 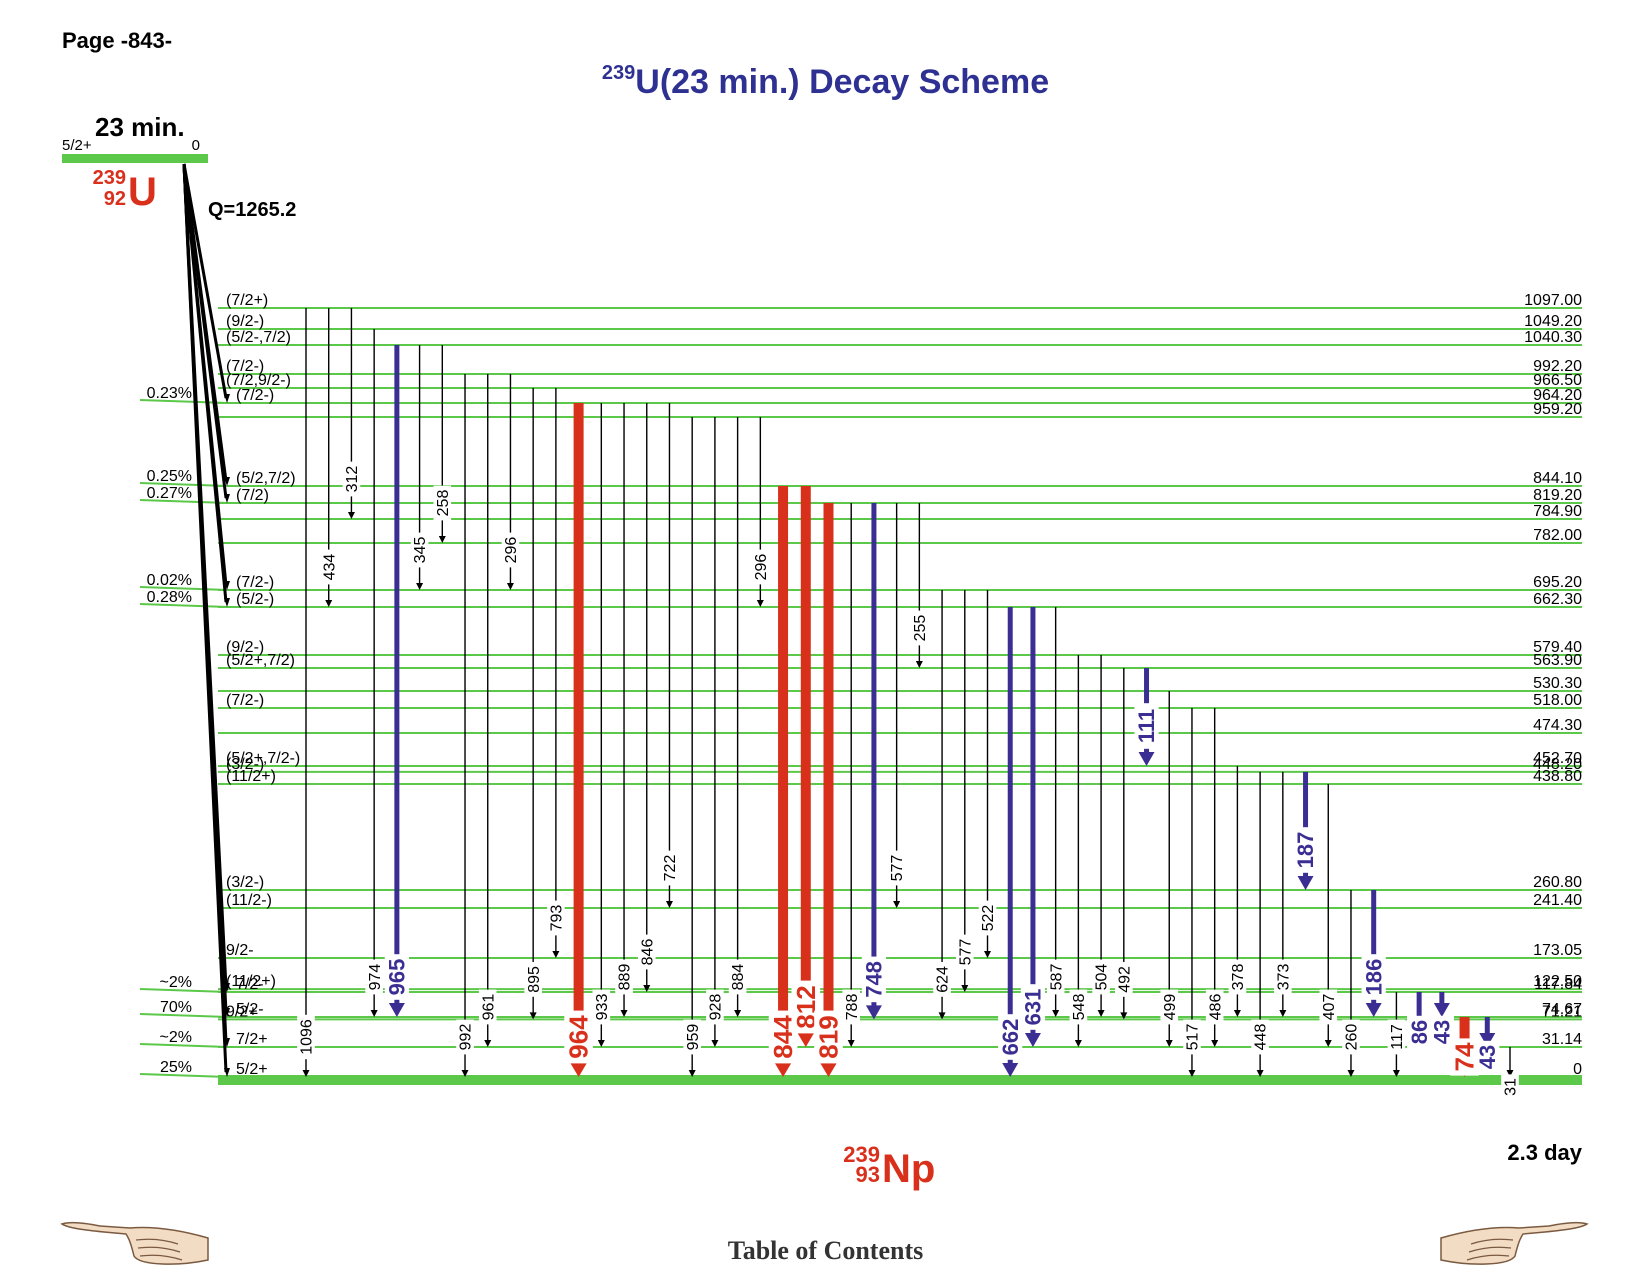 I want to click on gamma-486: 486, so click(x=1214, y=877).